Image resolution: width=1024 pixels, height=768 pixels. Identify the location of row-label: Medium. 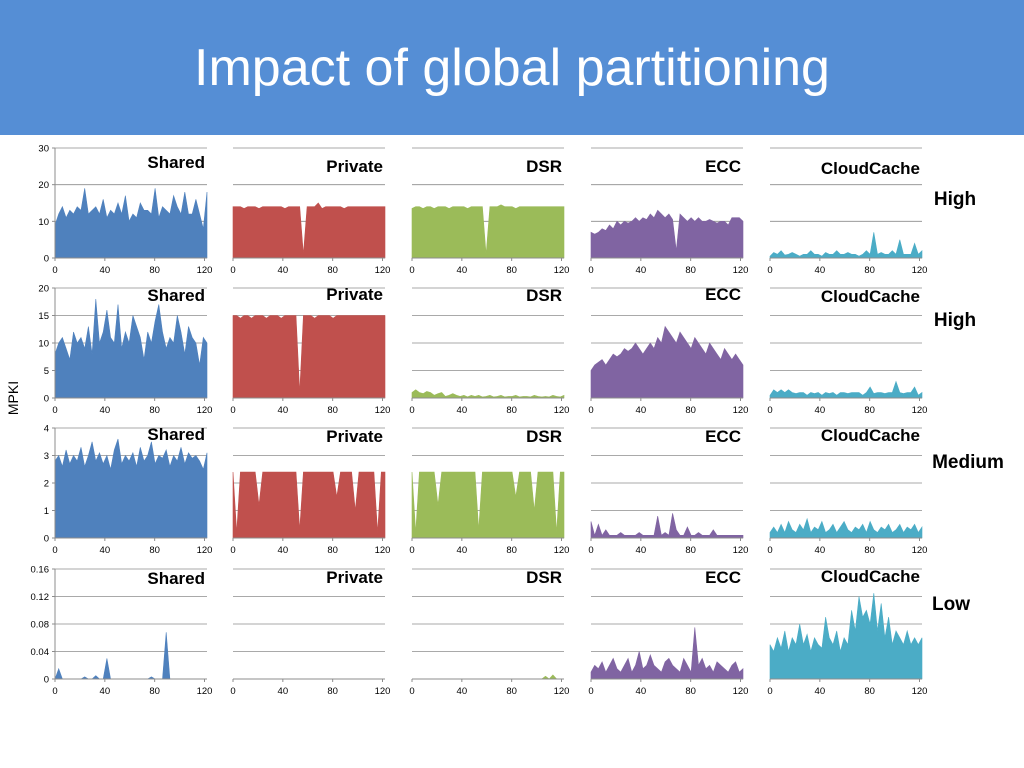
(968, 462).